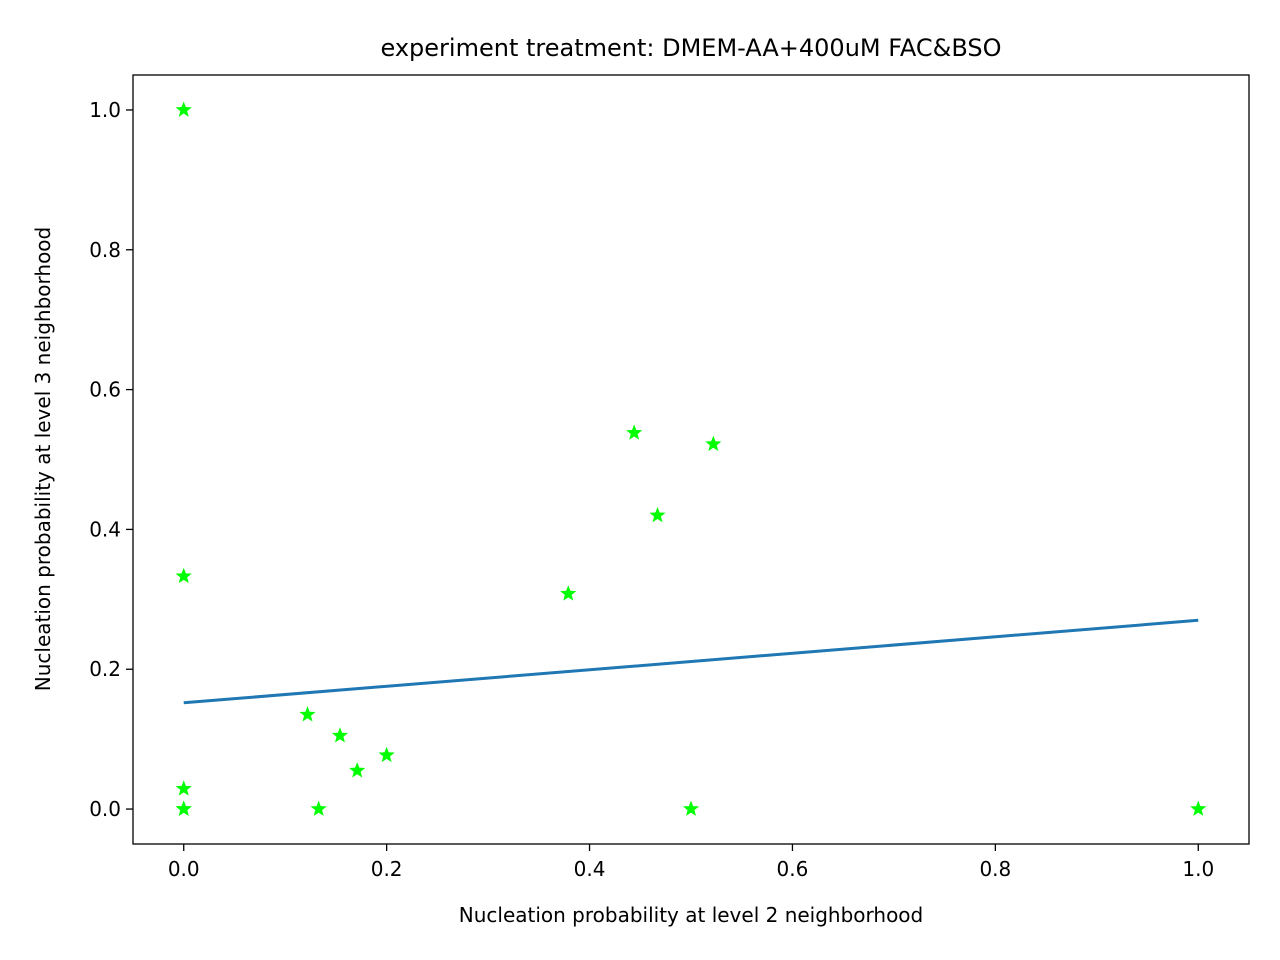 The height and width of the screenshot is (960, 1280). I want to click on y-tick-label: 1.0, so click(105, 110).